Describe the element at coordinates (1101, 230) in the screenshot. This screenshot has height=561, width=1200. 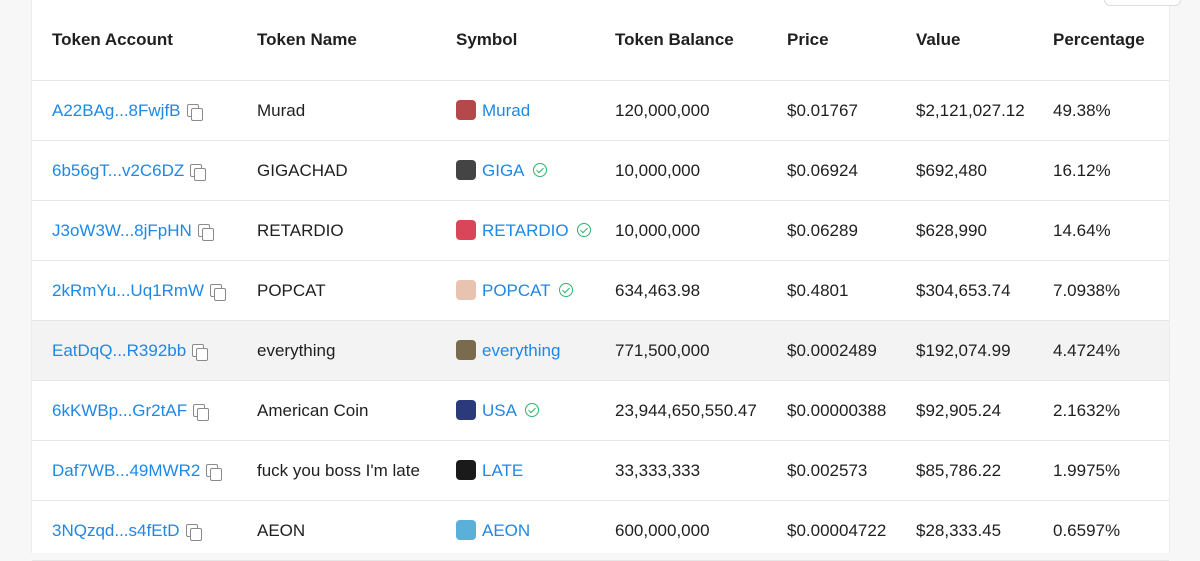
I see `token-percentage: 14.64%` at that location.